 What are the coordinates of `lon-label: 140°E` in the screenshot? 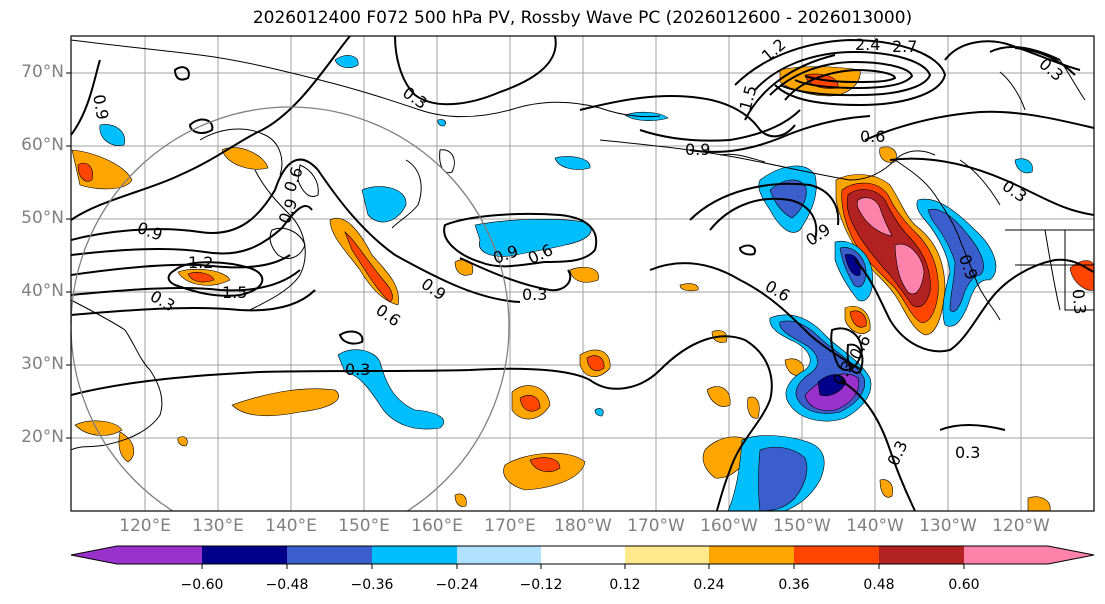 It's located at (291, 526).